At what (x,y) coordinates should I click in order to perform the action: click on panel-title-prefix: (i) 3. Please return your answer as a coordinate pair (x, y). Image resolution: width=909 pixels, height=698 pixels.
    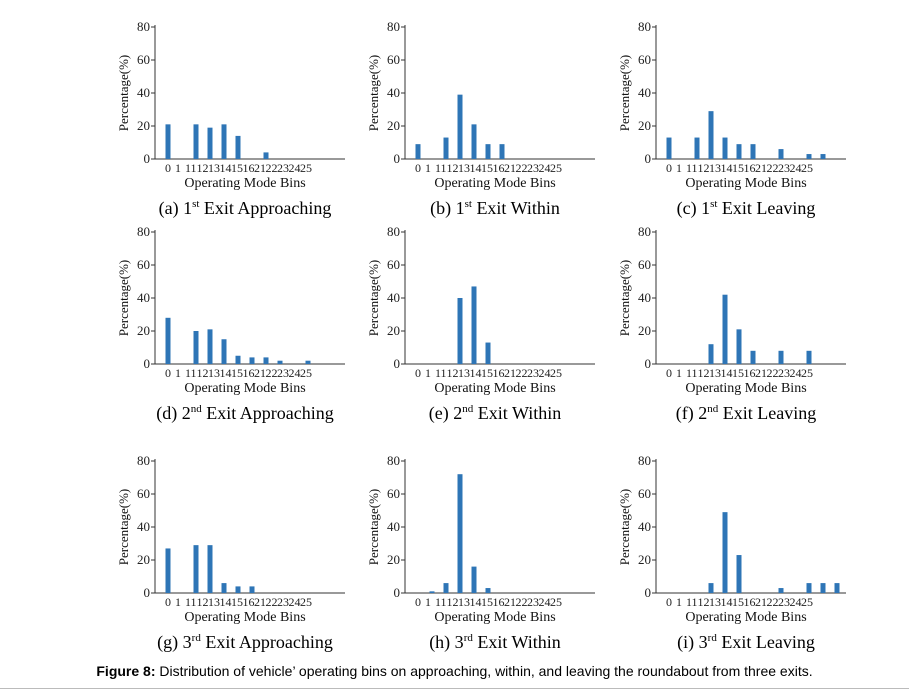
    Looking at the image, I should click on (692, 642).